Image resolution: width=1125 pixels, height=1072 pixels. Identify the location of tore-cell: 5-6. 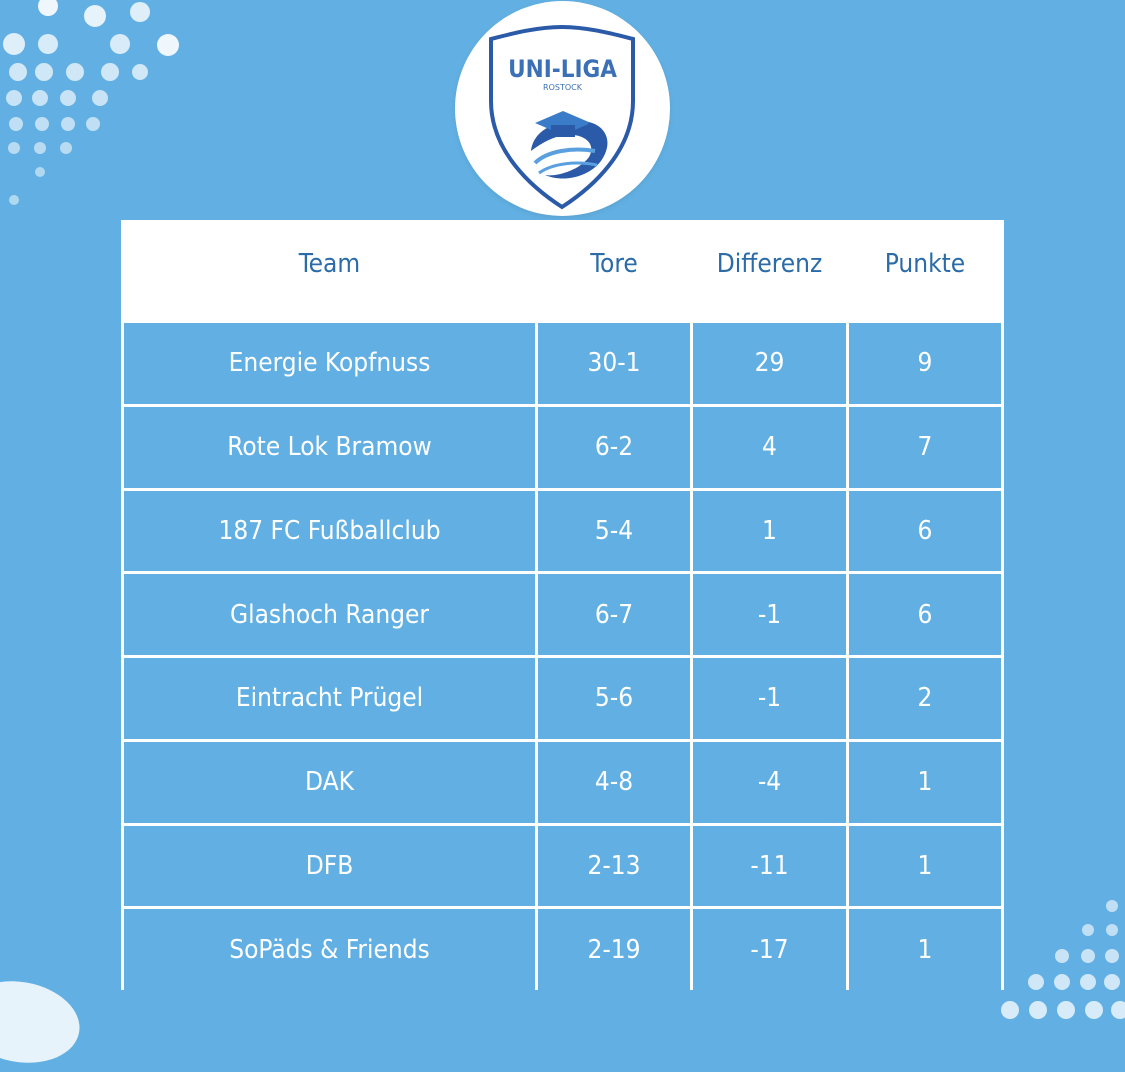
(614, 698).